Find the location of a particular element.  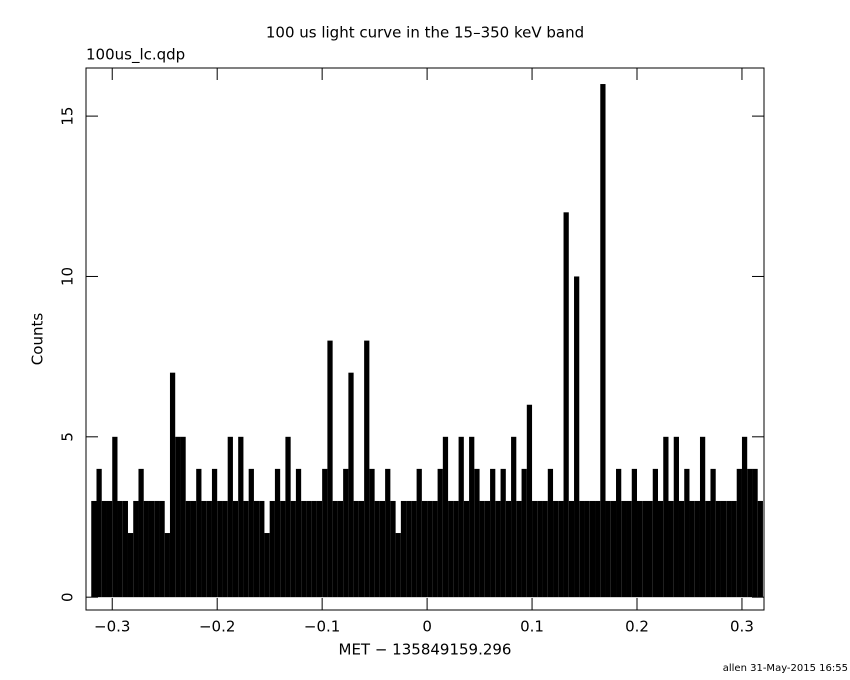

x-tick-label: 0.1 is located at coordinates (532, 627).